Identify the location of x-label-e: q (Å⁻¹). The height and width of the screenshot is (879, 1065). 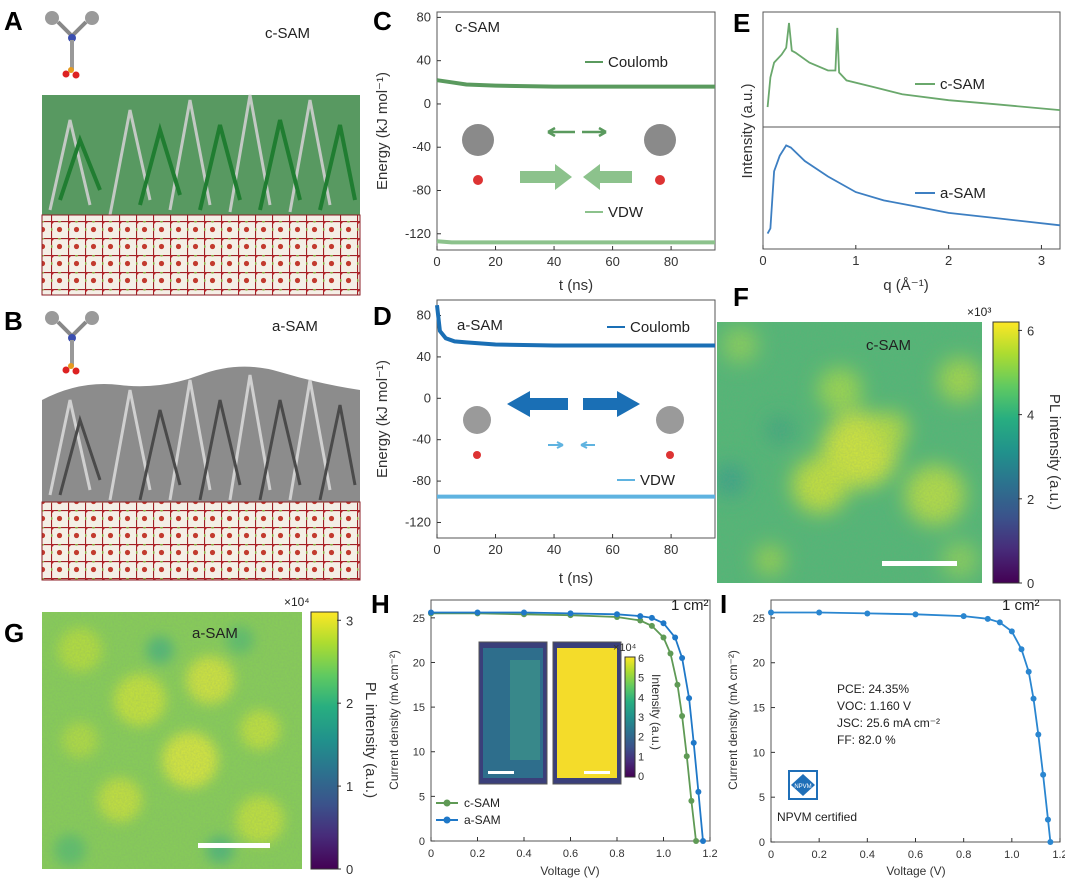
(905, 285).